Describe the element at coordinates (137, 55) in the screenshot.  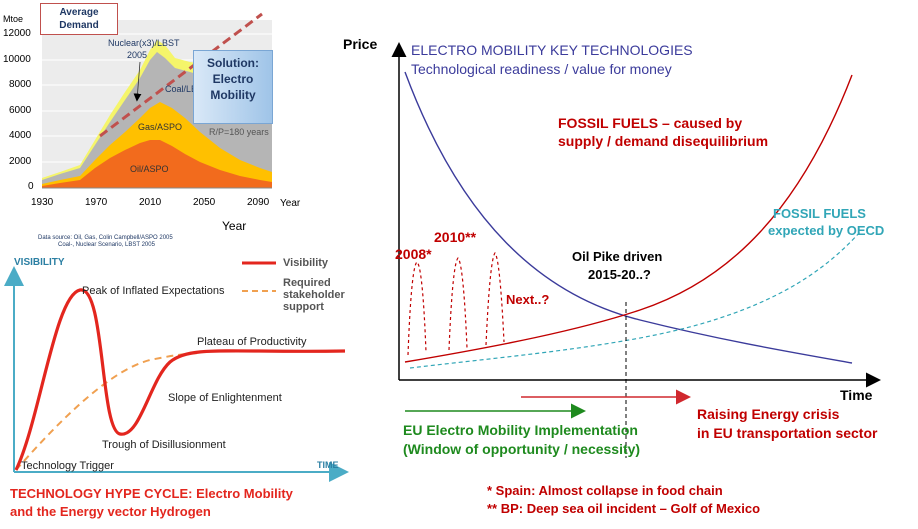
I see `nuclear-year-label: 2005` at that location.